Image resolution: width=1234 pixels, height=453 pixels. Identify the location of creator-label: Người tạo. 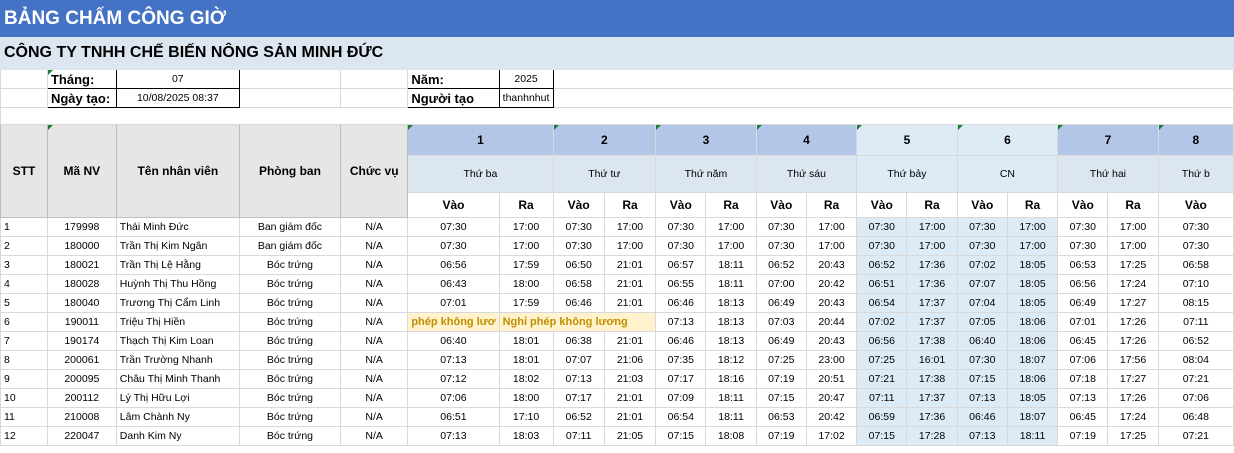
(453, 98).